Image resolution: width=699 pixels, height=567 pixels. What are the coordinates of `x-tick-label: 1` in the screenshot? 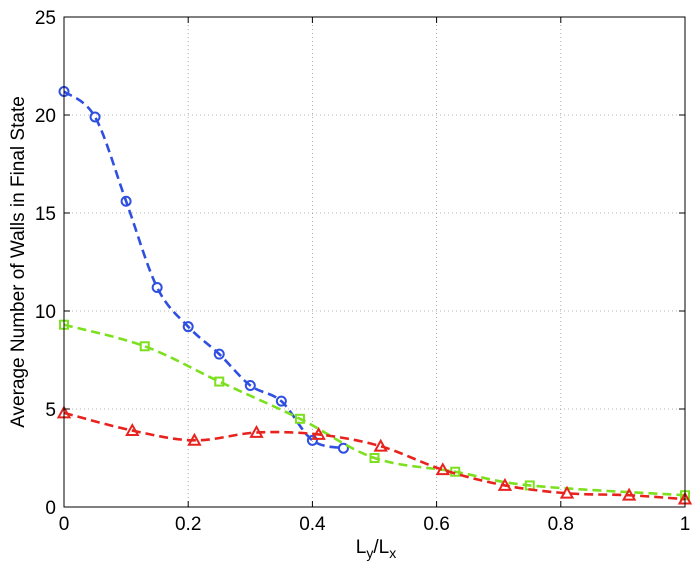 It's located at (685, 524).